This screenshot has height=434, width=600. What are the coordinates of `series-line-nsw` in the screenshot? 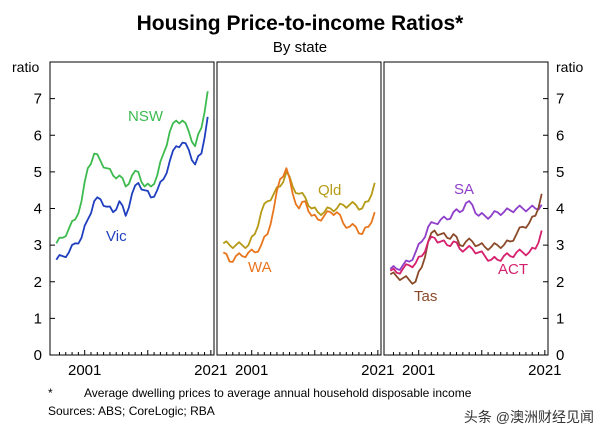 It's located at (132, 167).